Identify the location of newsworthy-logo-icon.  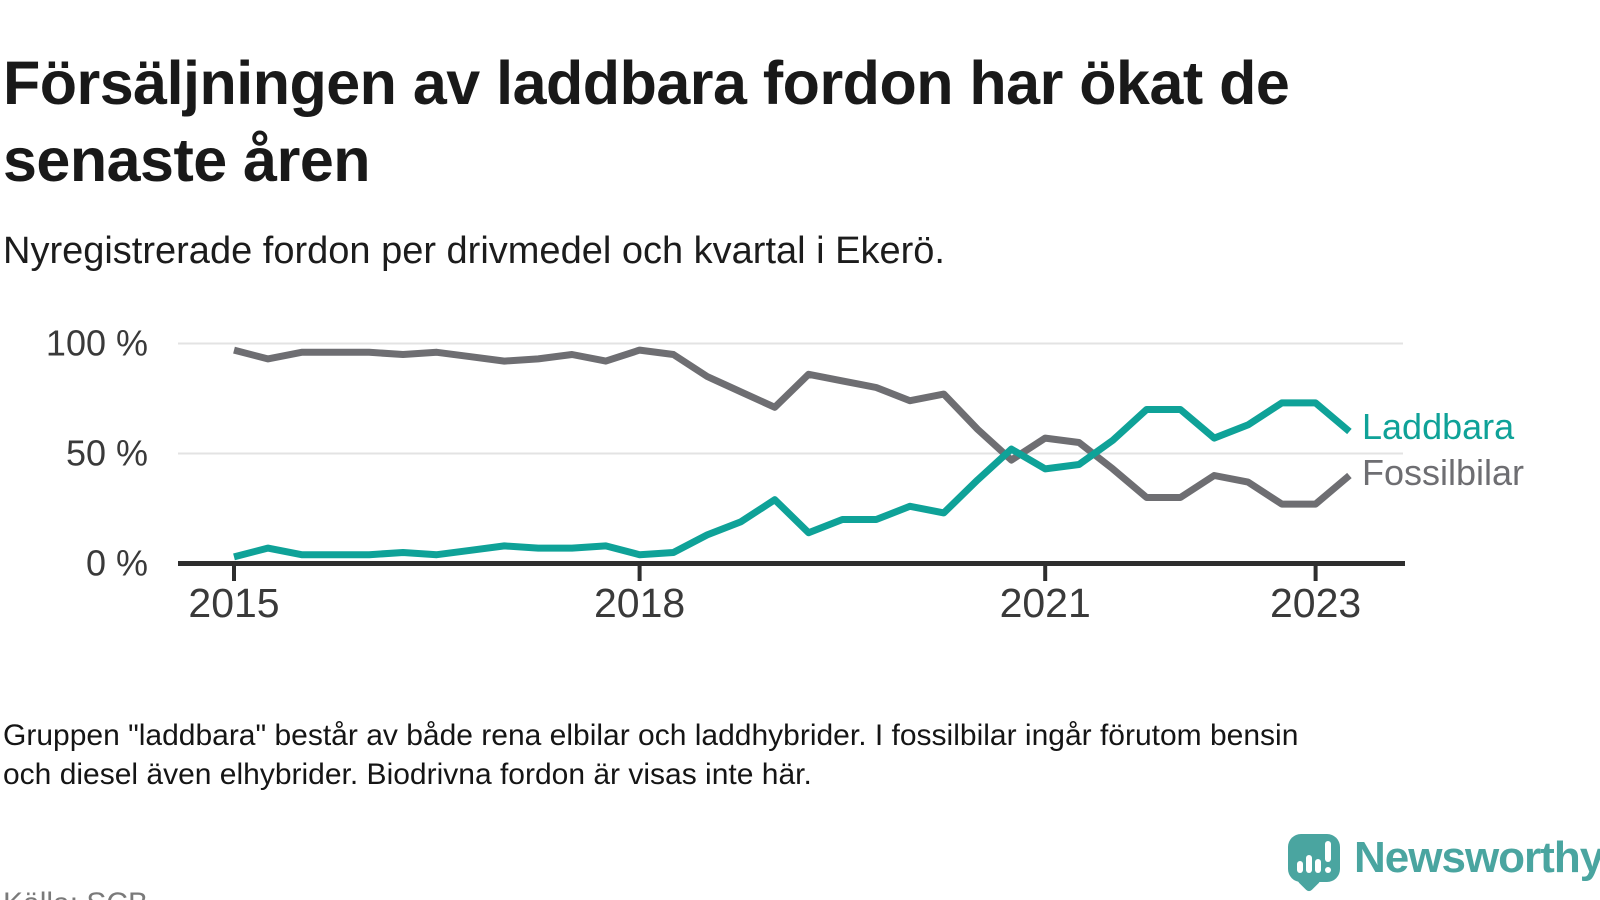
(1314, 863).